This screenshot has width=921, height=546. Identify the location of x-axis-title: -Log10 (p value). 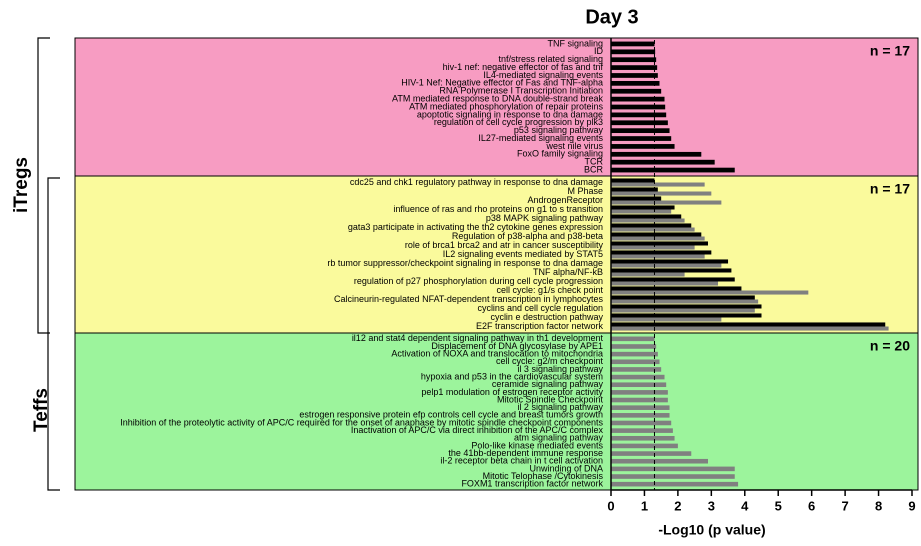
(711, 530).